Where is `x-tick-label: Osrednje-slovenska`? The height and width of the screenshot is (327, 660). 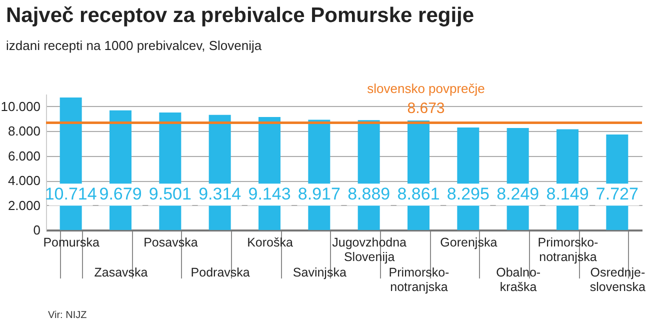
x-tick-label: Osrednje-slovenska is located at coordinates (618, 280).